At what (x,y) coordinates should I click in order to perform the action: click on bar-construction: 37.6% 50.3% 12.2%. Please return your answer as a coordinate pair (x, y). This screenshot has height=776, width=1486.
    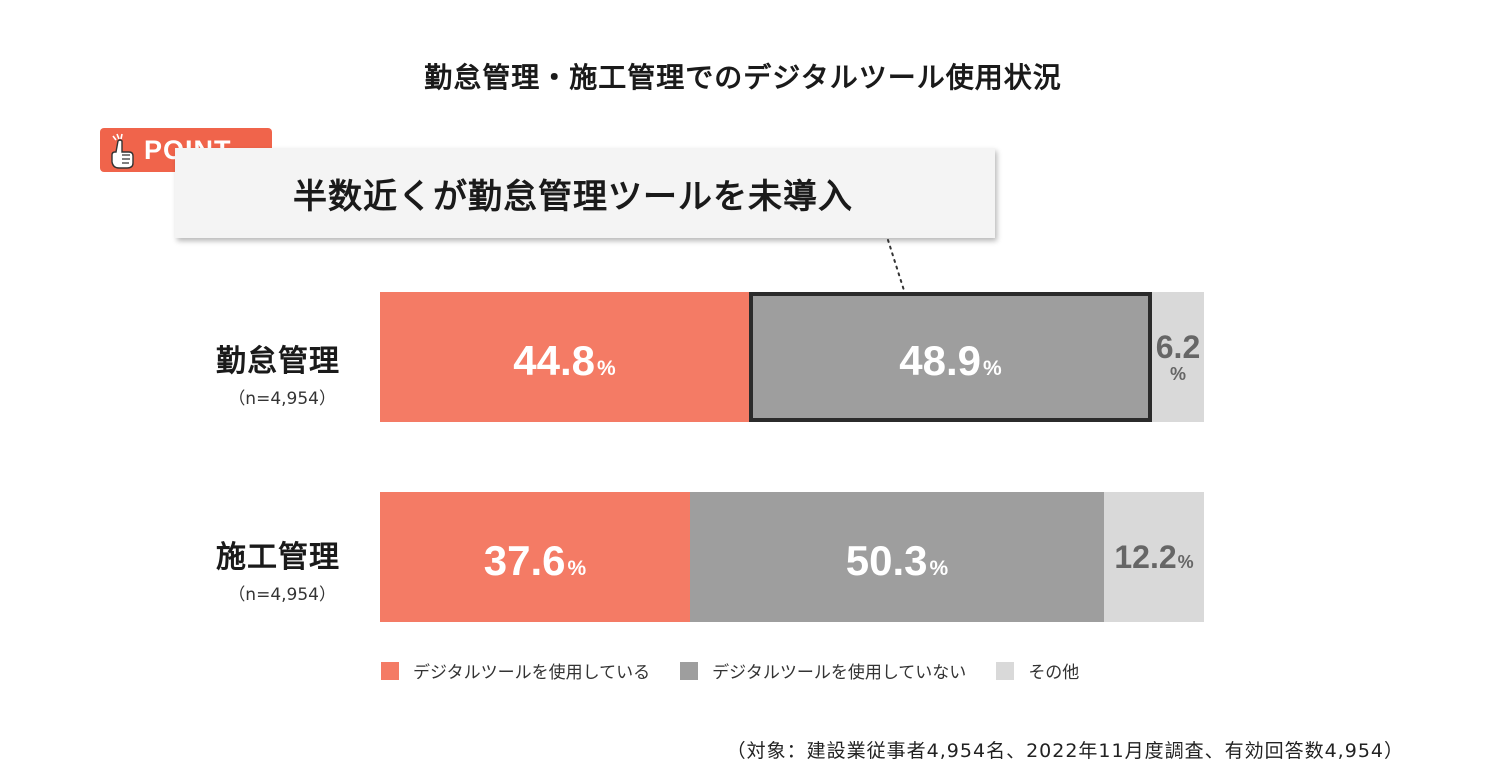
    Looking at the image, I should click on (792, 557).